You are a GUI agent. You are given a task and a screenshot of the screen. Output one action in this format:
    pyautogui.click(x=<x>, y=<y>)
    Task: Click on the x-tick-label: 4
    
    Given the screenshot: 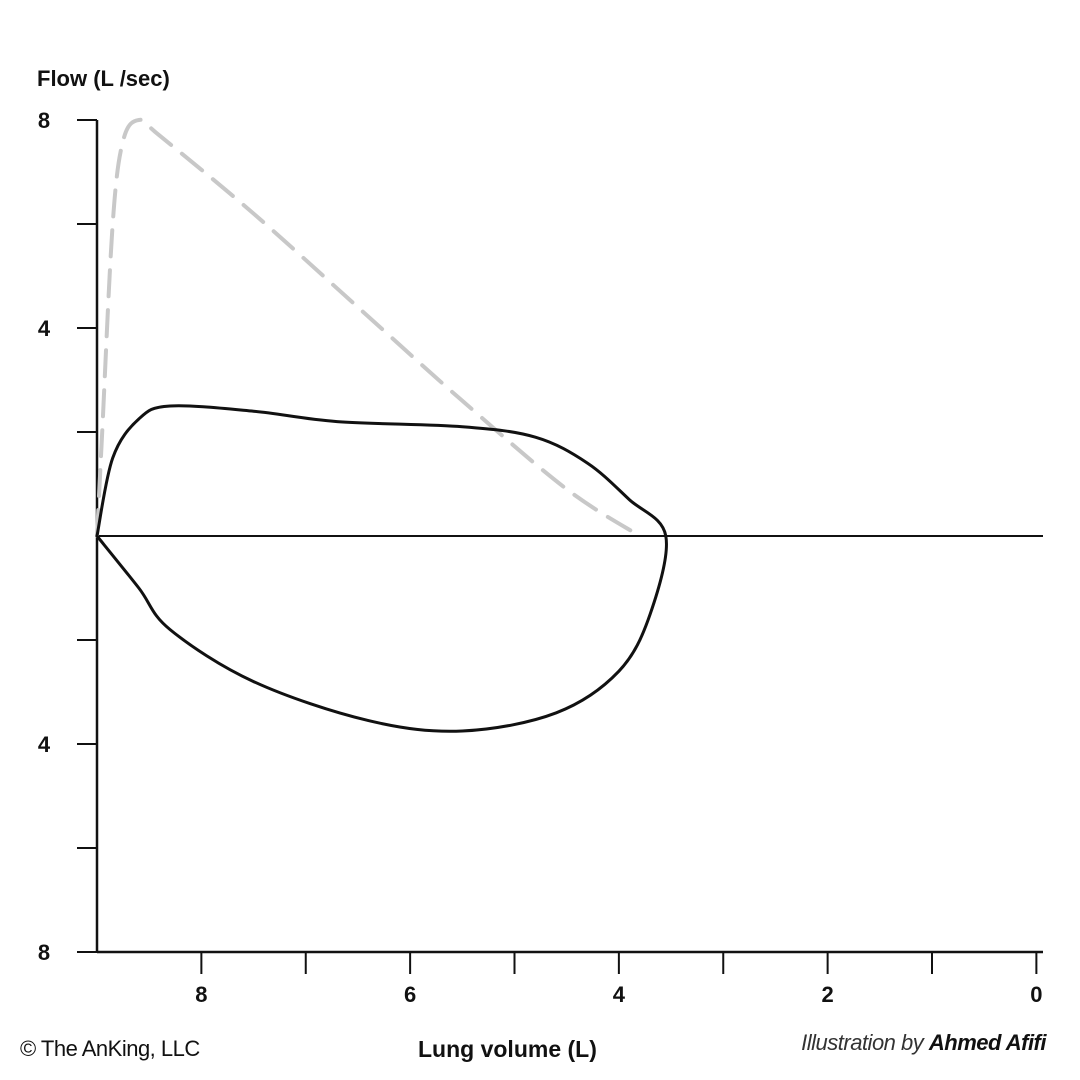 What is the action you would take?
    pyautogui.click(x=619, y=994)
    